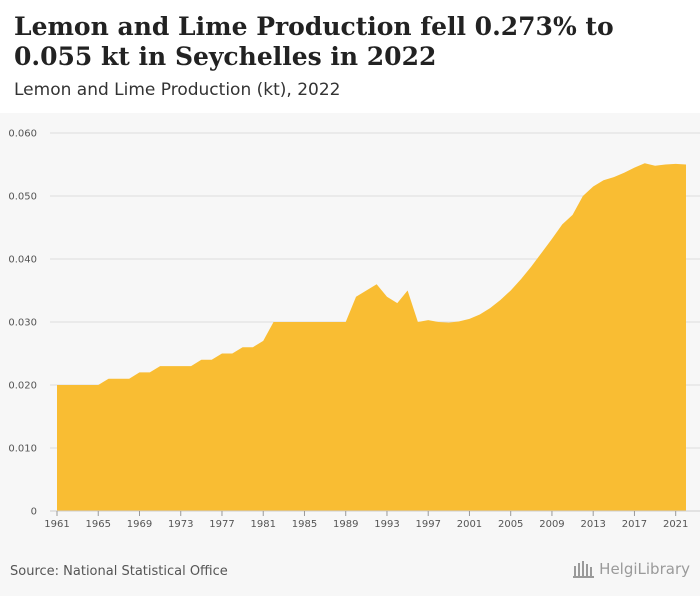 The height and width of the screenshot is (596, 700). Describe the element at coordinates (221, 524) in the screenshot. I see `x-tick-label: 1977` at that location.